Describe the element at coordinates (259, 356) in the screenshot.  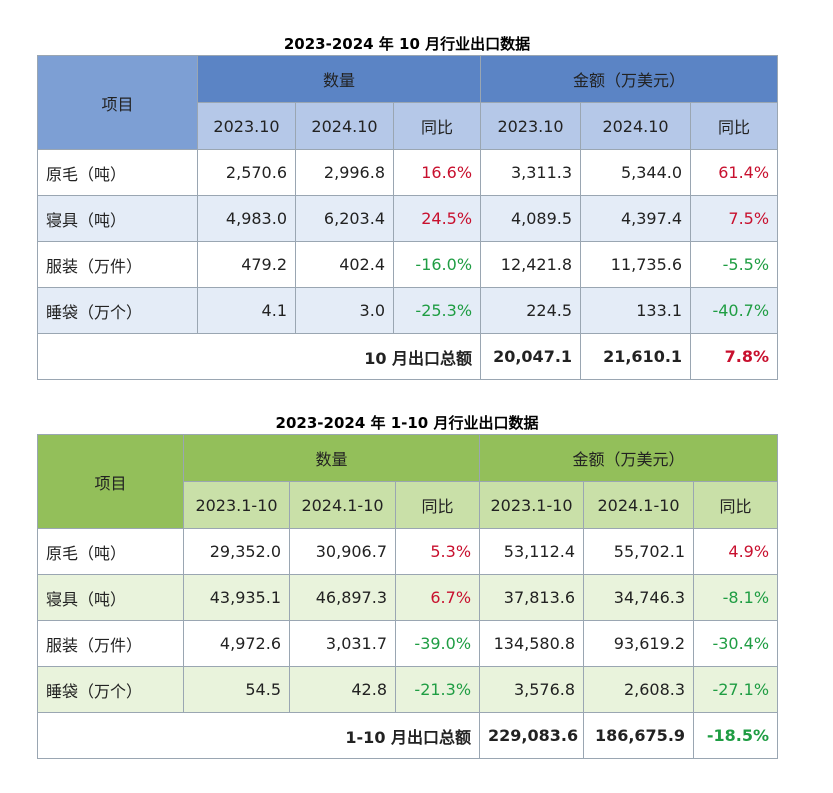
I see `total-label: 10 月出口总额` at that location.